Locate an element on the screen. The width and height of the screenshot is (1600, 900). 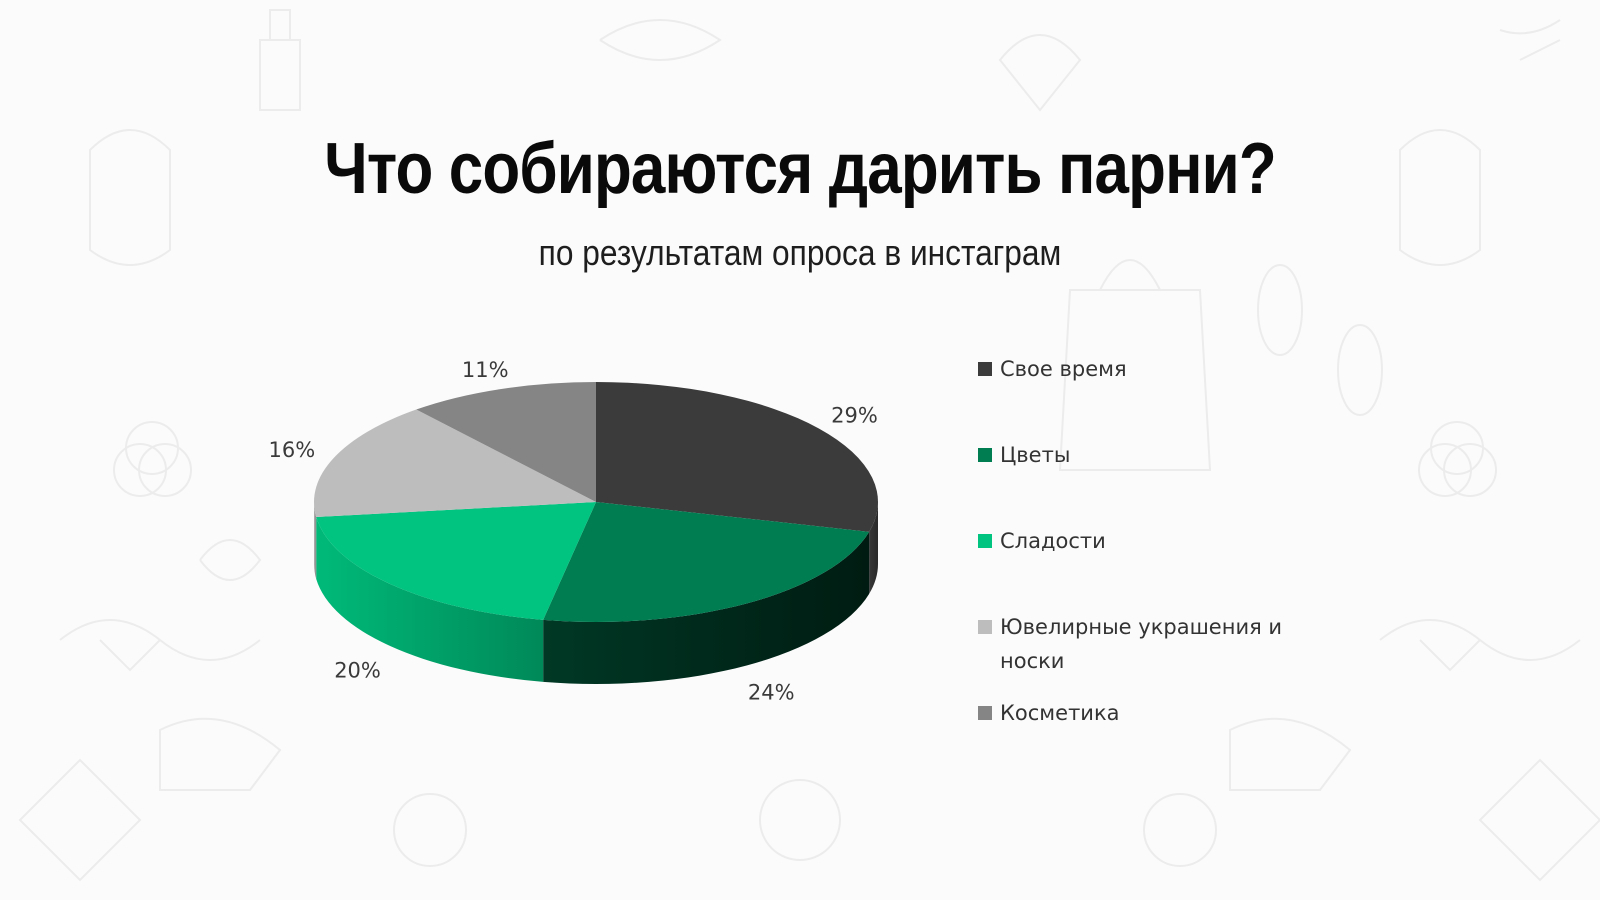
legend-label: Цветы is located at coordinates (1035, 455).